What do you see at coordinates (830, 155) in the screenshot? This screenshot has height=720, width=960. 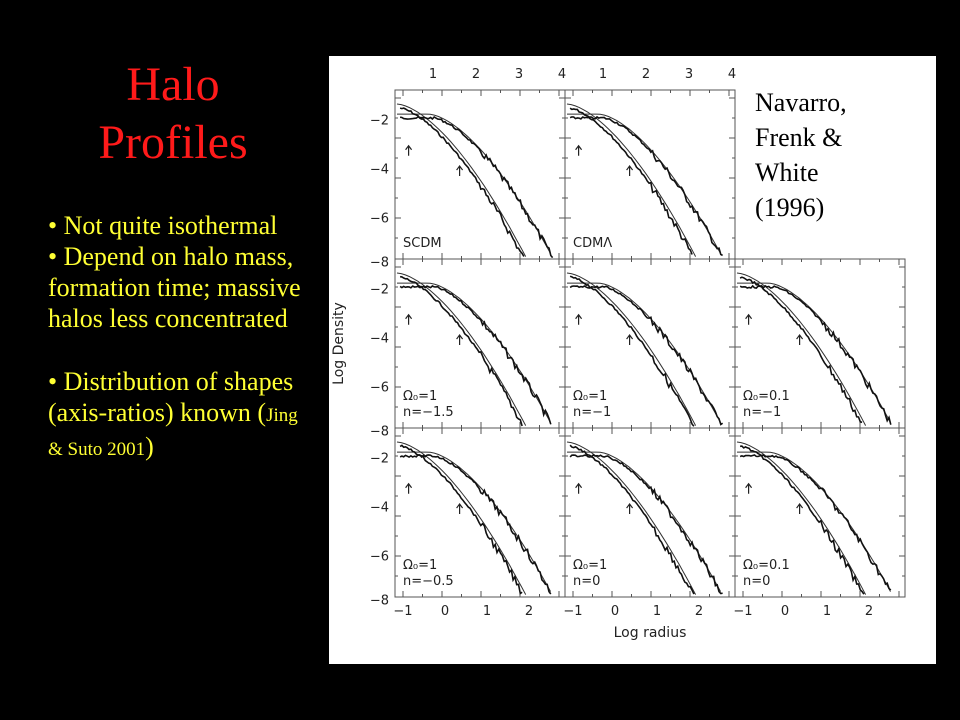 I see `figure-credit: Navarro, Frenk & White (1996)` at bounding box center [830, 155].